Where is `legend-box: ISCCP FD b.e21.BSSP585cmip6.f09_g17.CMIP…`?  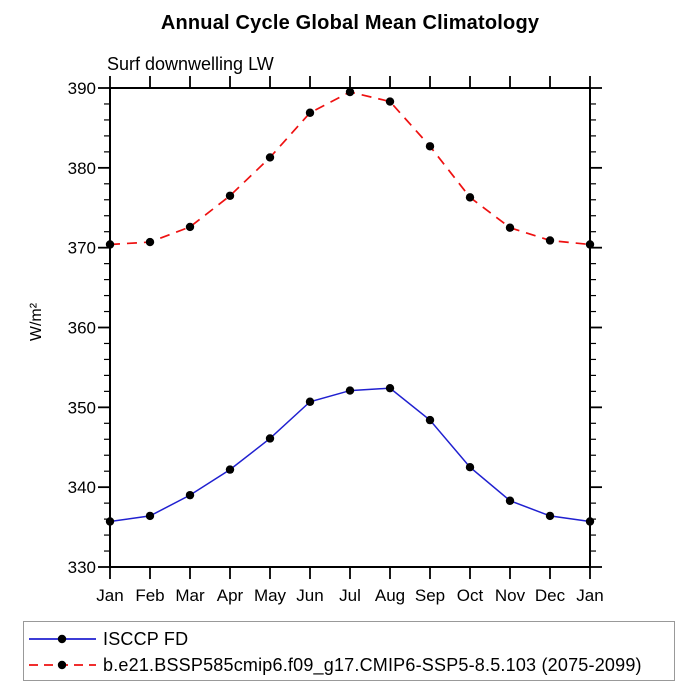 legend-box: ISCCP FD b.e21.BSSP585cmip6.f09_g17.CMIP… is located at coordinates (349, 651).